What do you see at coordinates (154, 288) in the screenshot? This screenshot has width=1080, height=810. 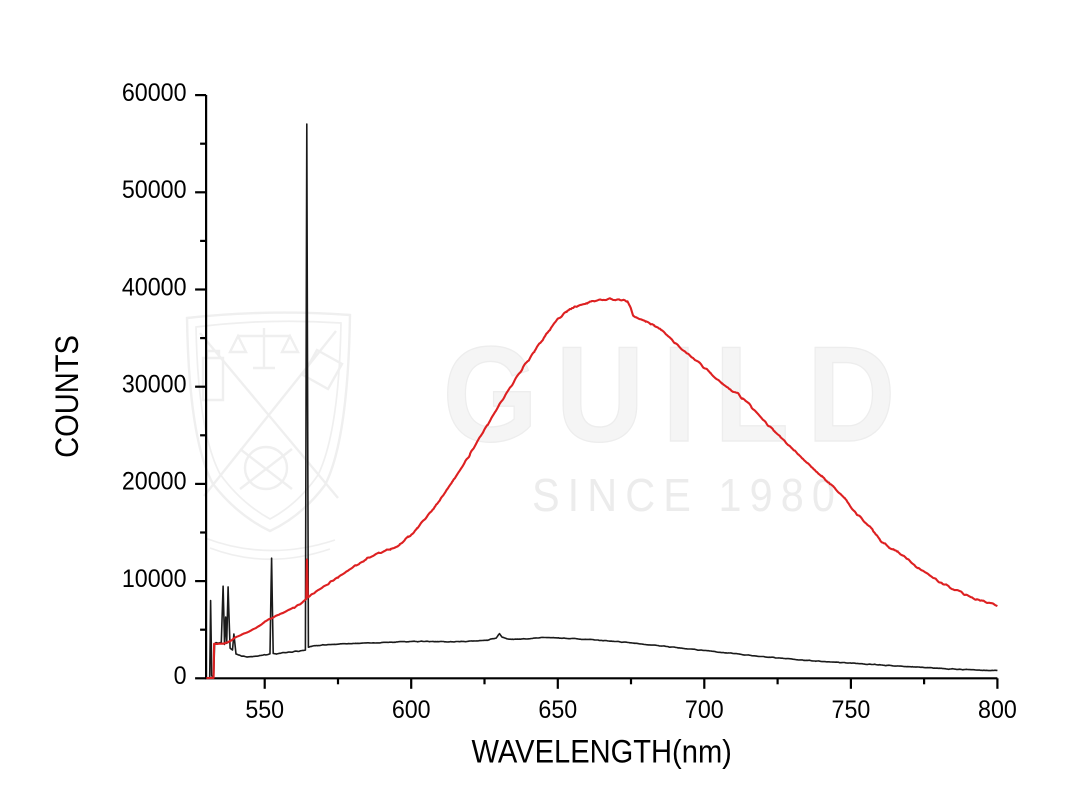 I see `svg-text: 40000` at bounding box center [154, 288].